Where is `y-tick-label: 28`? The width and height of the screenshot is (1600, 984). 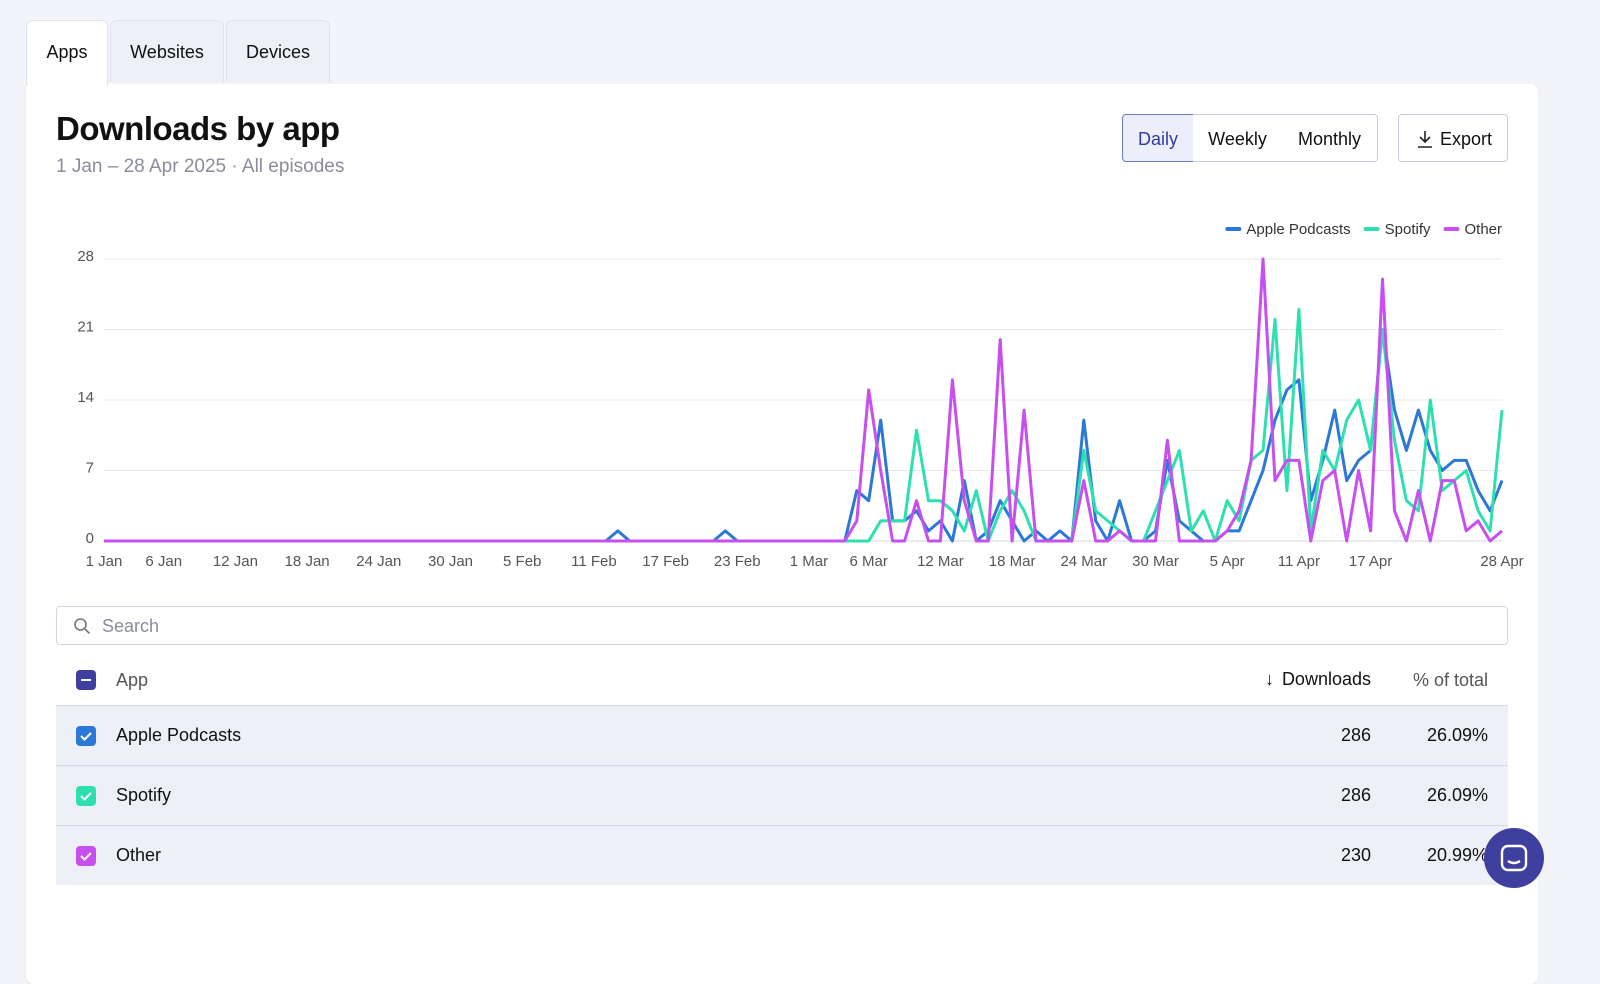 y-tick-label: 28 is located at coordinates (85, 256).